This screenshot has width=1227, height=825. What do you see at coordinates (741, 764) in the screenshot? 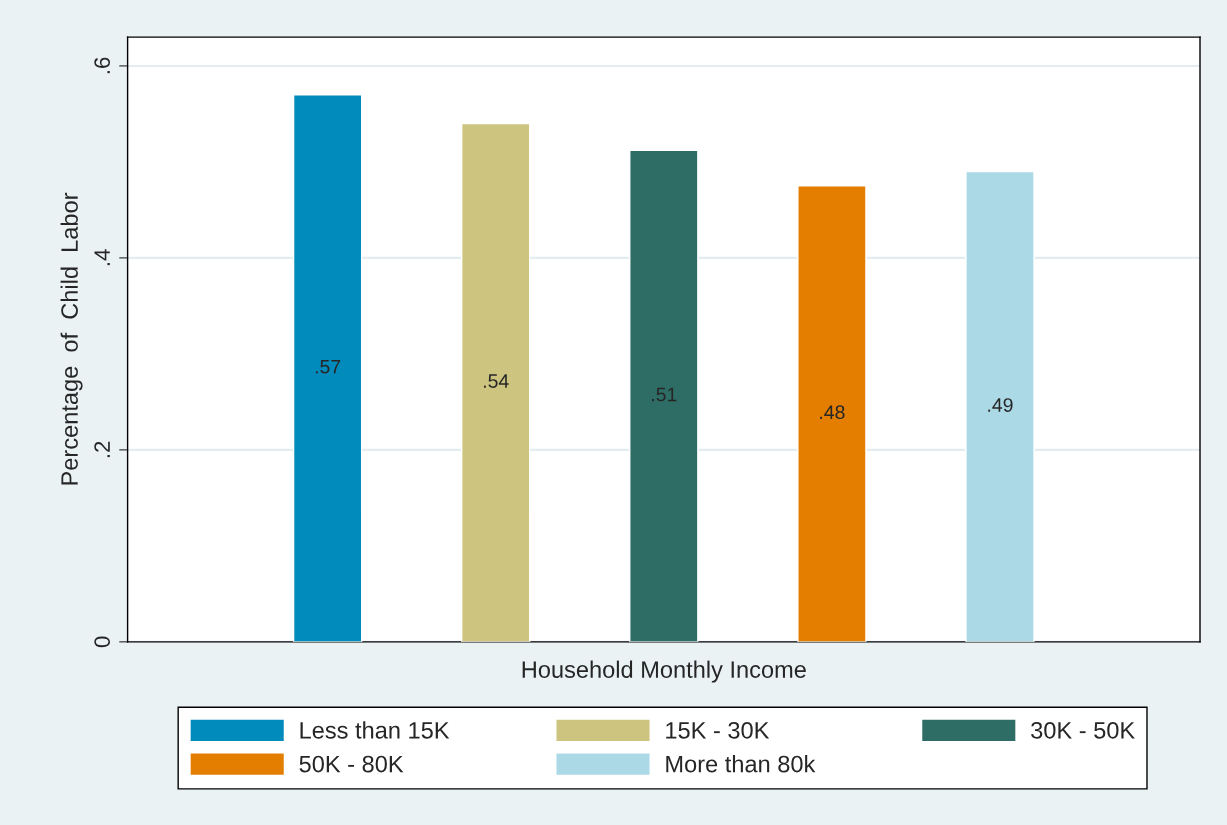
I see `legend-label: More than 80k` at bounding box center [741, 764].